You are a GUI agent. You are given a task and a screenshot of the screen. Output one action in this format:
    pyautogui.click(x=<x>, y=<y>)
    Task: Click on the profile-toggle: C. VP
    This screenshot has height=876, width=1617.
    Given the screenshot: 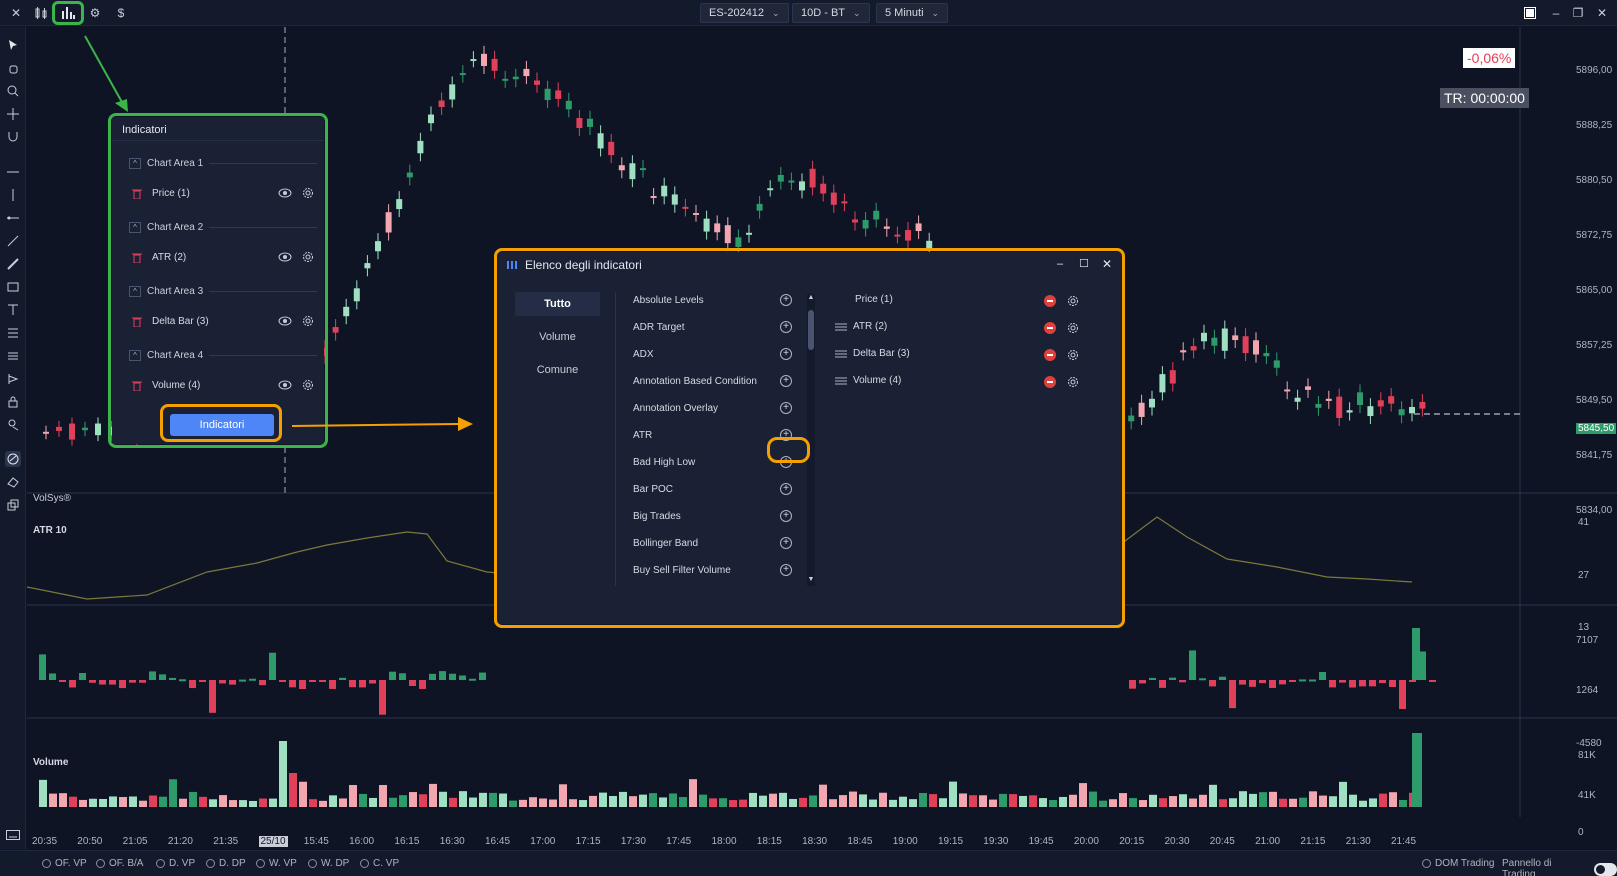 What is the action you would take?
    pyautogui.click(x=379, y=863)
    